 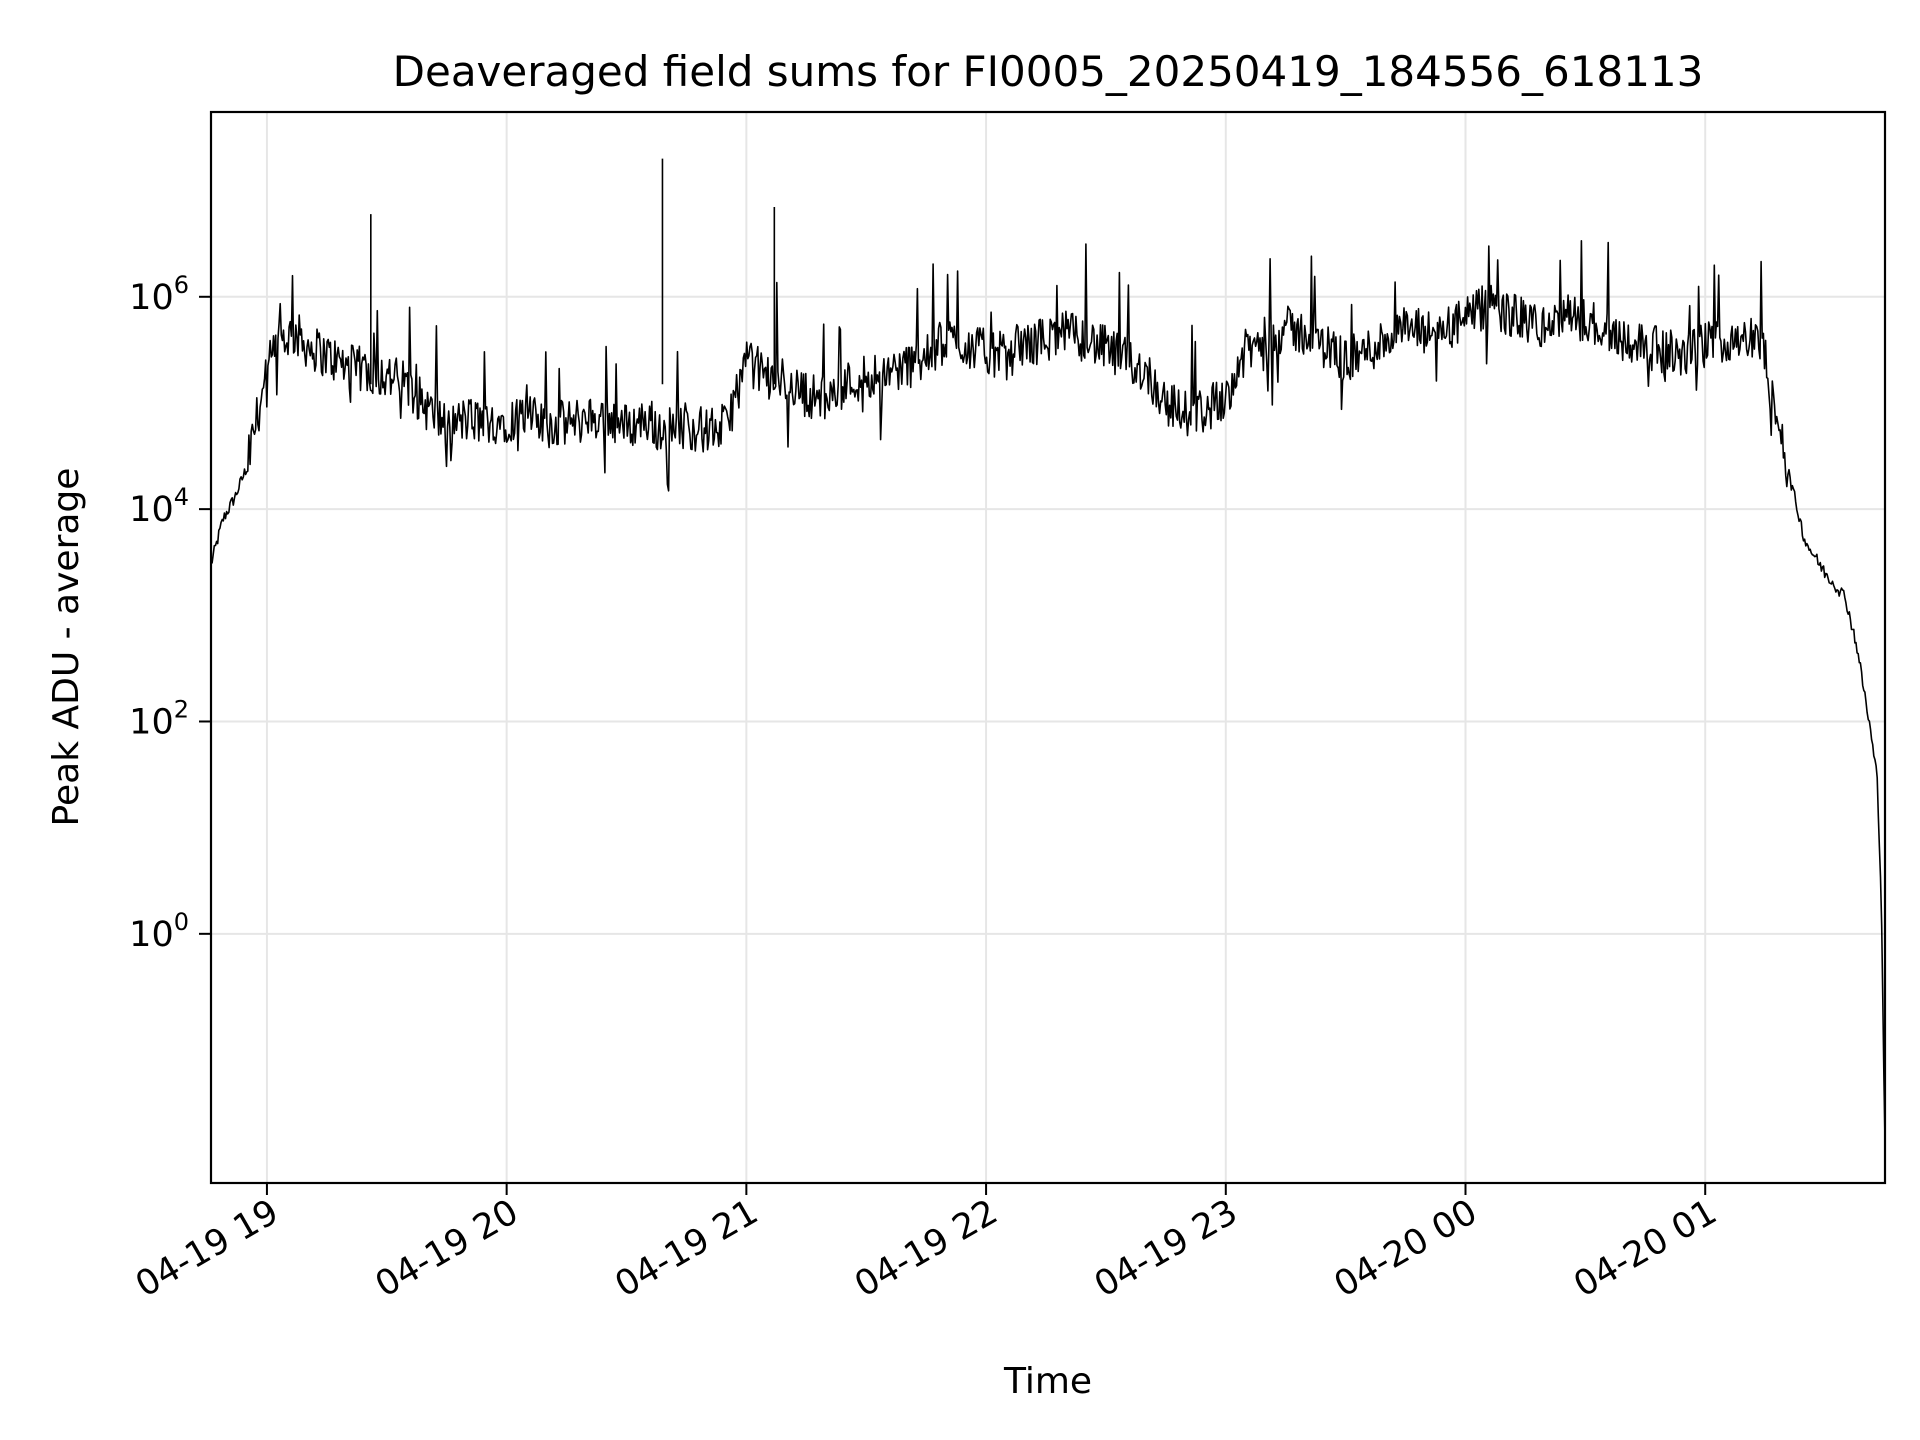 What do you see at coordinates (1166, 1248) in the screenshot?
I see `x-tick-label: 04-19 23` at bounding box center [1166, 1248].